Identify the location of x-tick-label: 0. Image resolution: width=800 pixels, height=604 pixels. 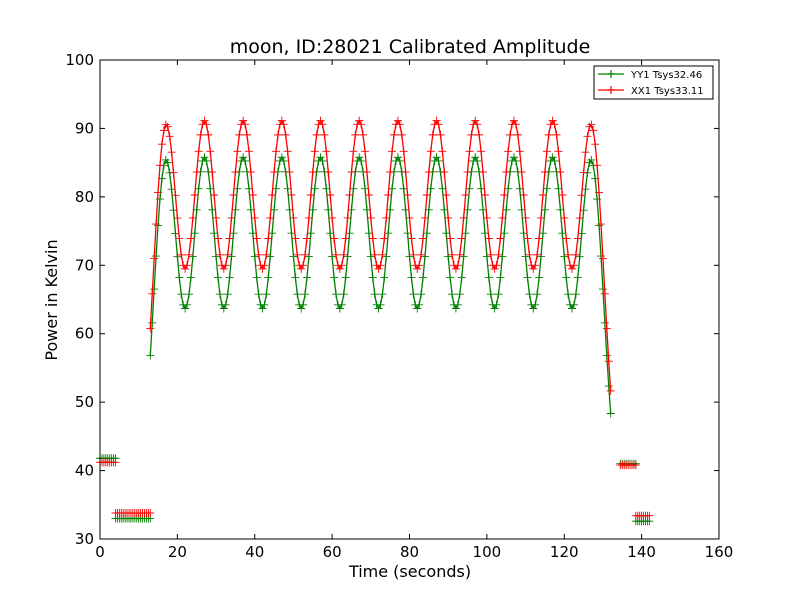
(100, 552).